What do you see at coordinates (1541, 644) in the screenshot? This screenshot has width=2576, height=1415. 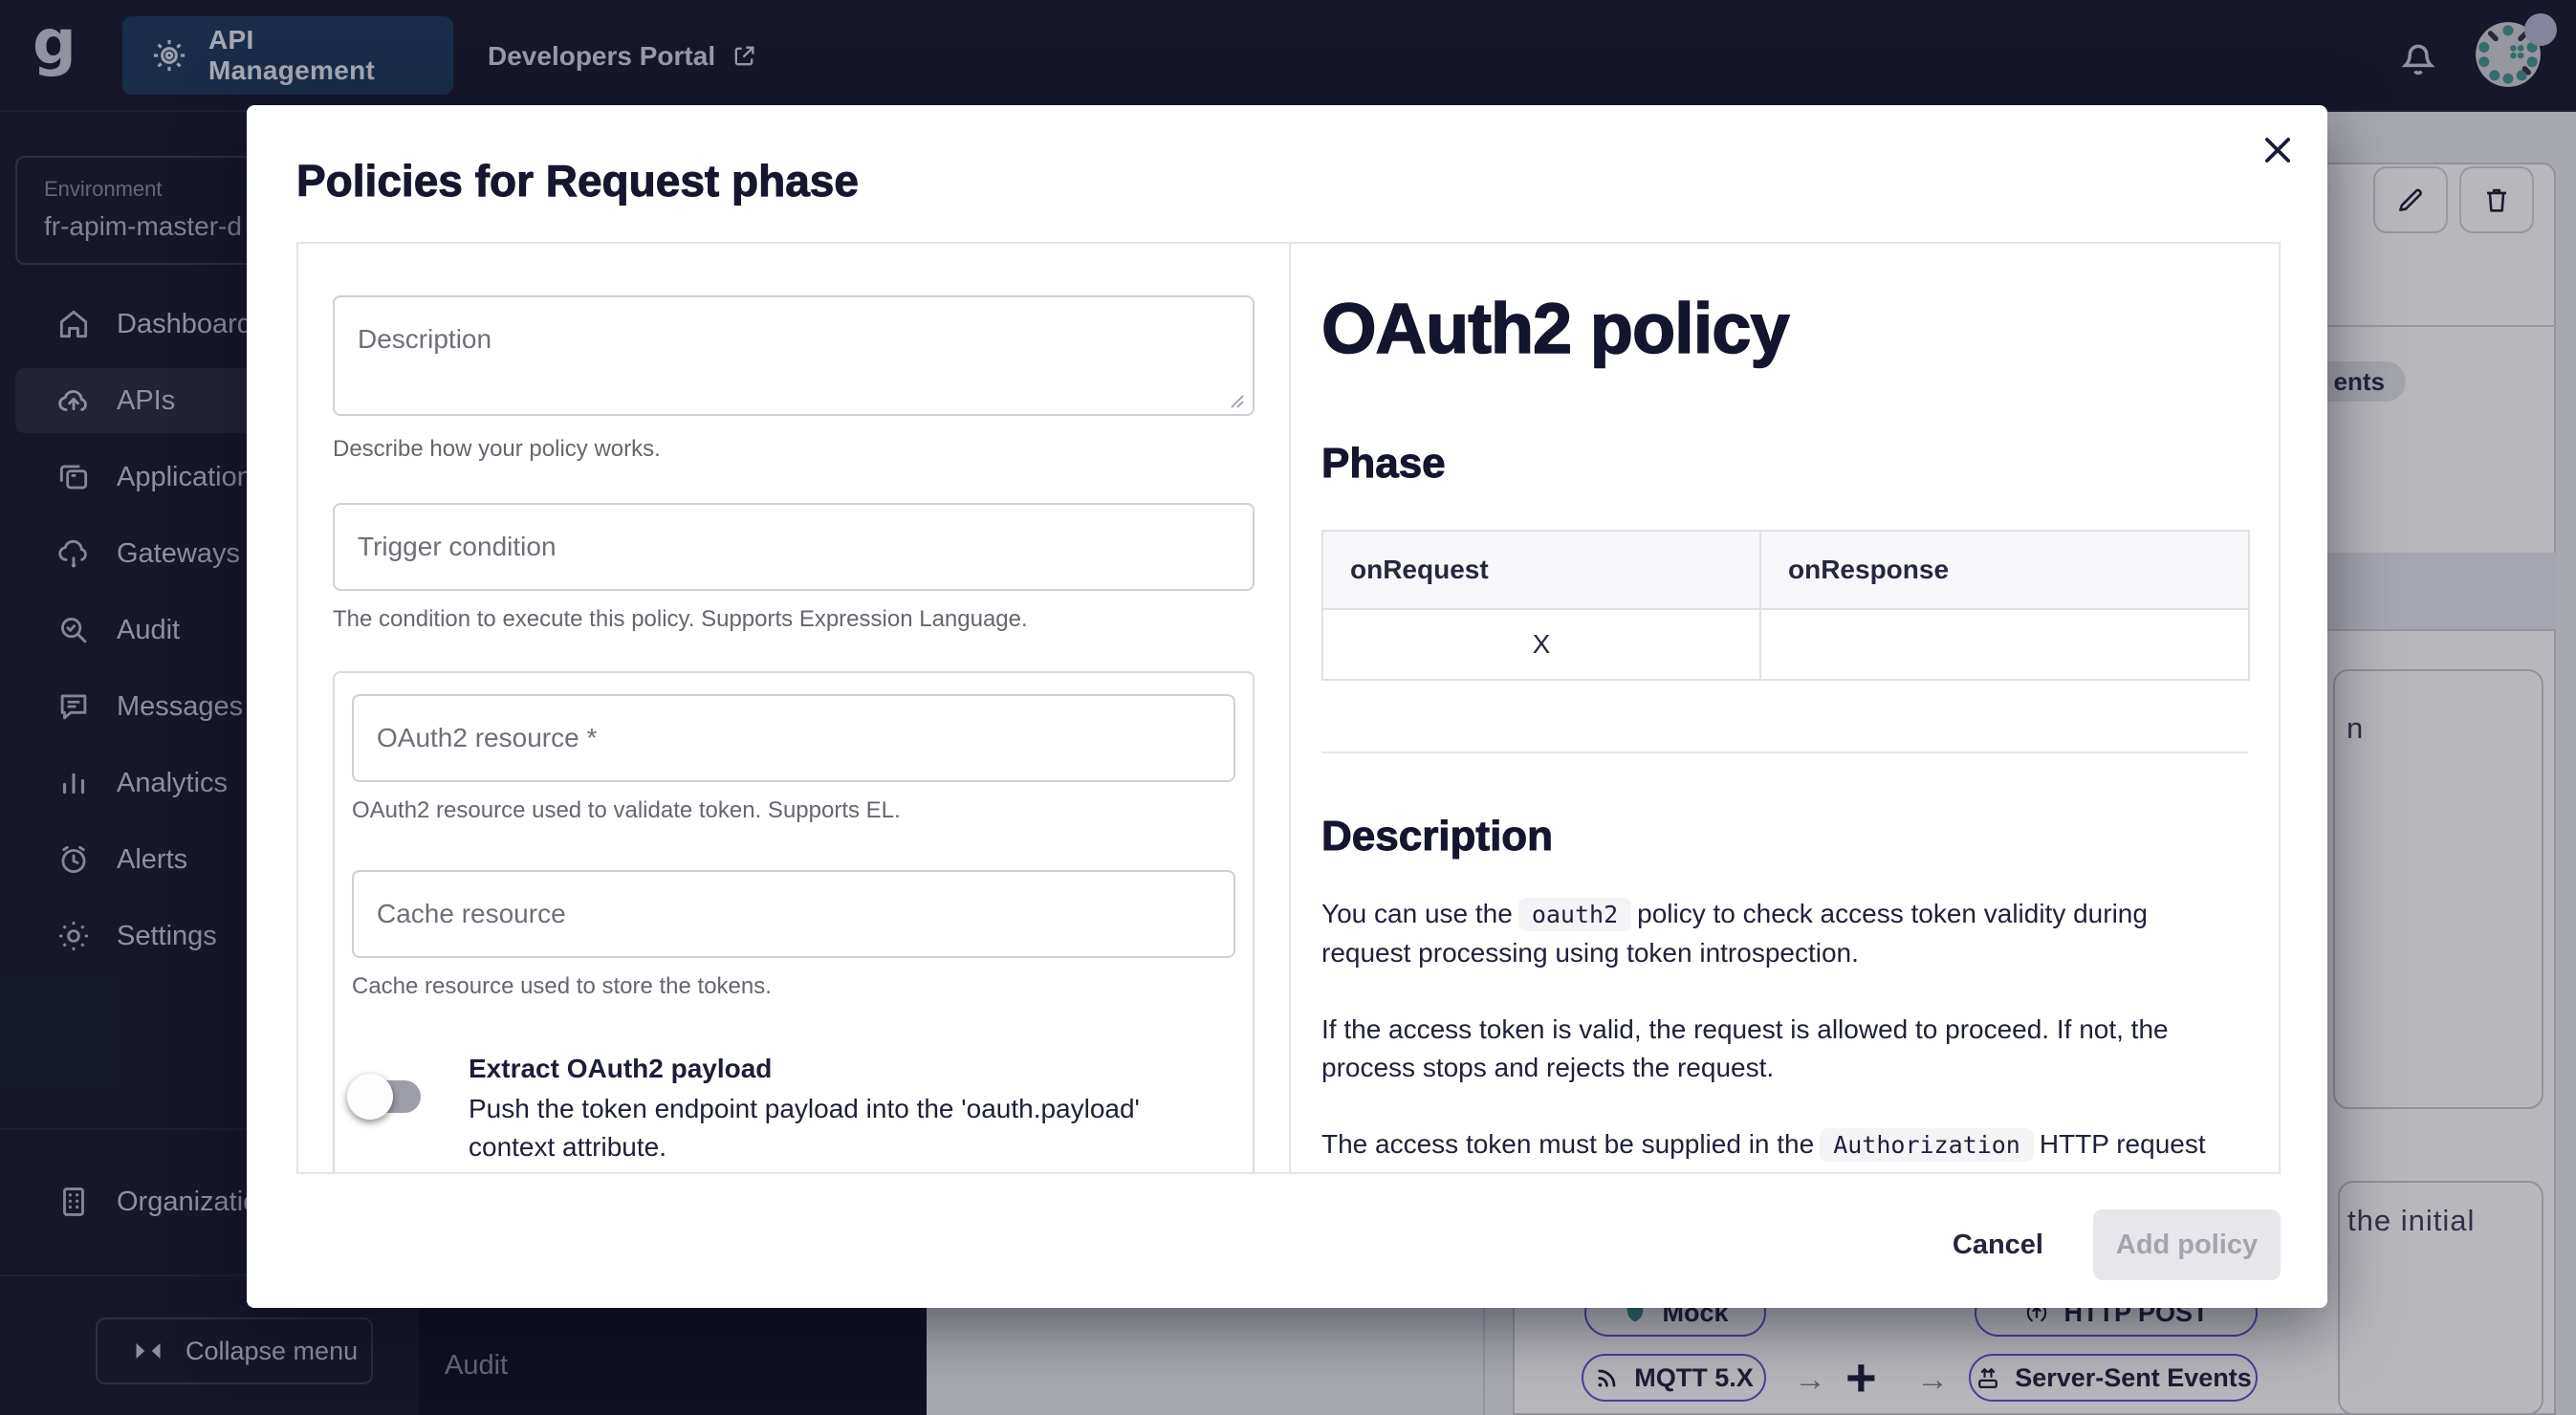 I see `phase-table-cell: X` at bounding box center [1541, 644].